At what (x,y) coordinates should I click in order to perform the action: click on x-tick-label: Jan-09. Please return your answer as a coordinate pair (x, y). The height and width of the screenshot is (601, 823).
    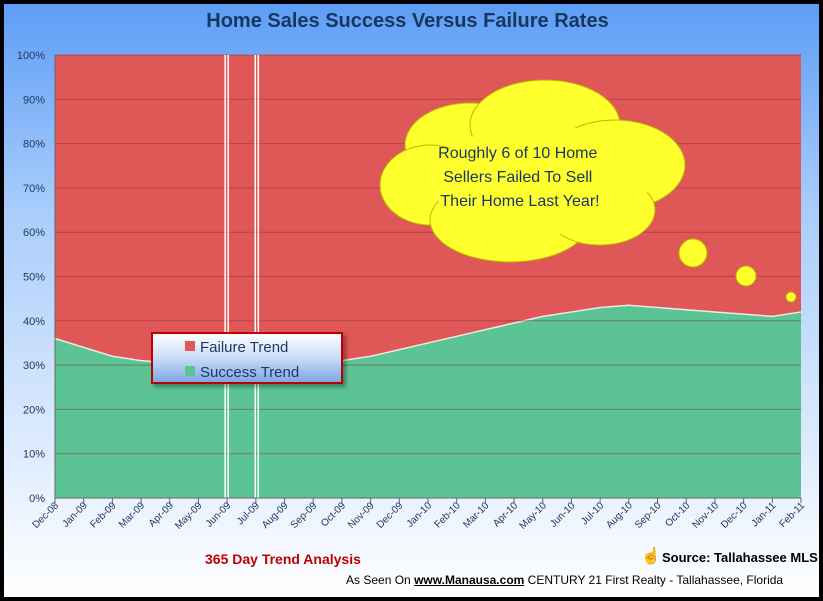
    Looking at the image, I should click on (75, 515).